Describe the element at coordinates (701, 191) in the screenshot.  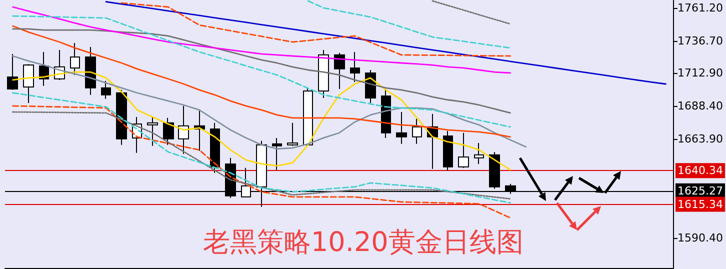
I see `ref-line-label: 1625.27` at that location.